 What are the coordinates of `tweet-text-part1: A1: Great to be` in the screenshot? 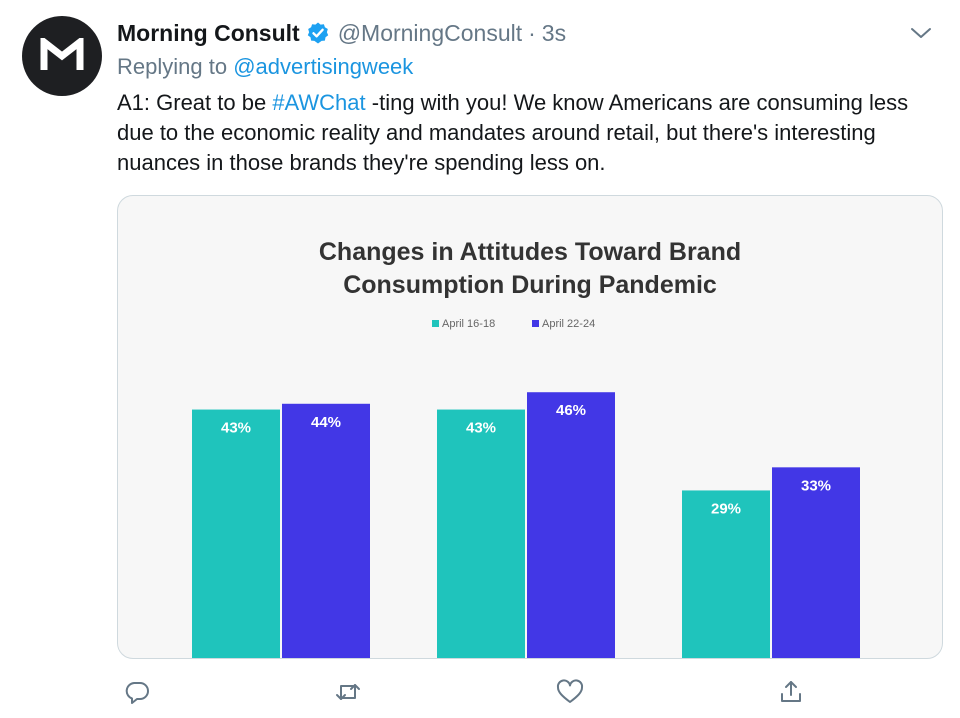 It's located at (195, 102).